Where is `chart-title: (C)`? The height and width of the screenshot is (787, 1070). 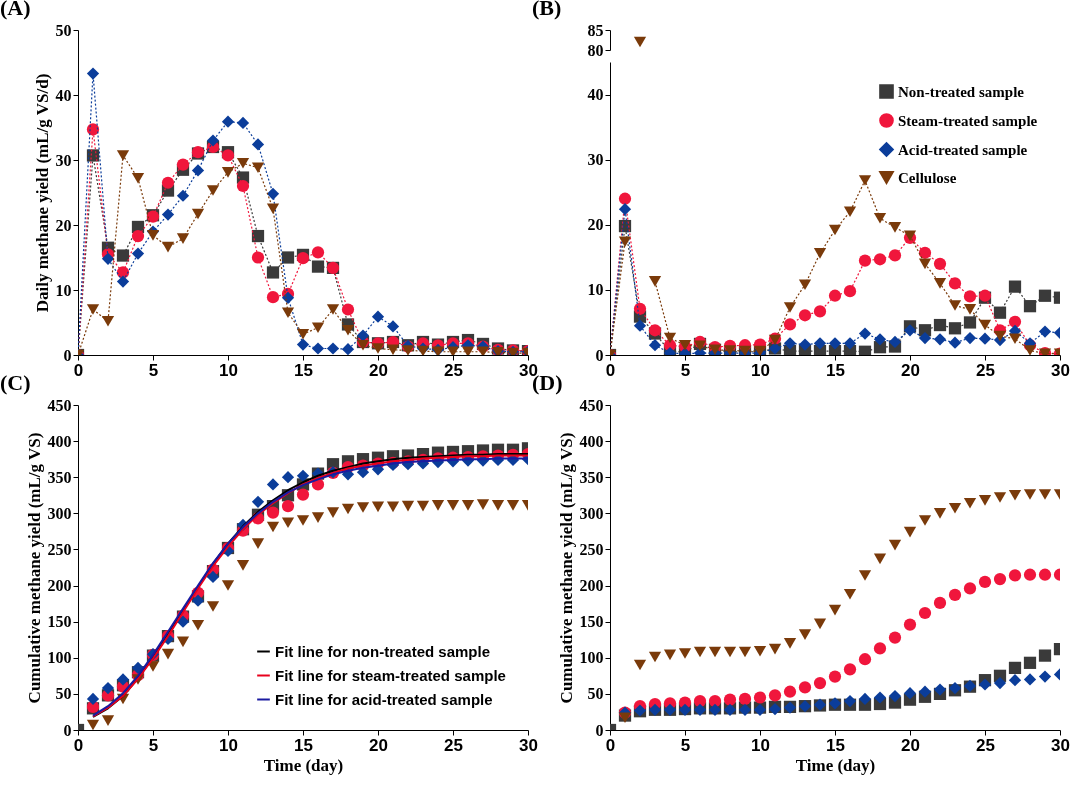 chart-title: (C) is located at coordinates (15, 382).